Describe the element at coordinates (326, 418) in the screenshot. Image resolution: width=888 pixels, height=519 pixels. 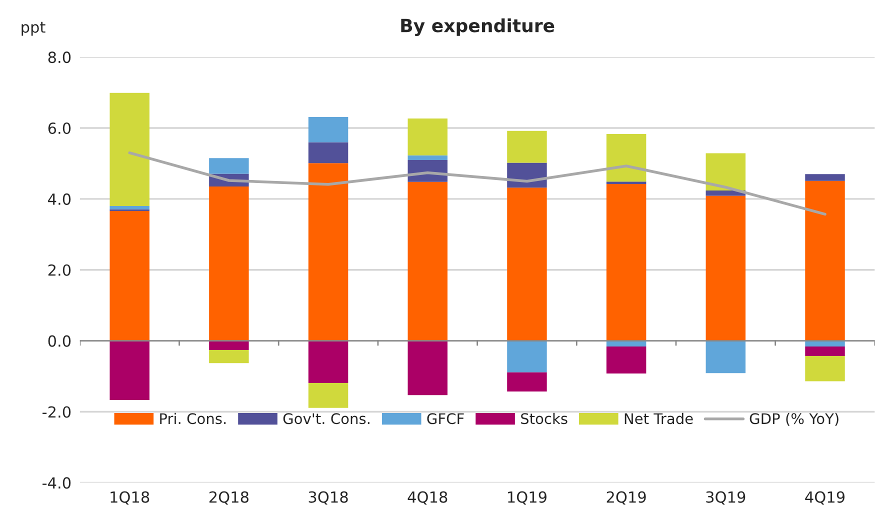
I see `legend-label: Gov't. Cons.` at that location.